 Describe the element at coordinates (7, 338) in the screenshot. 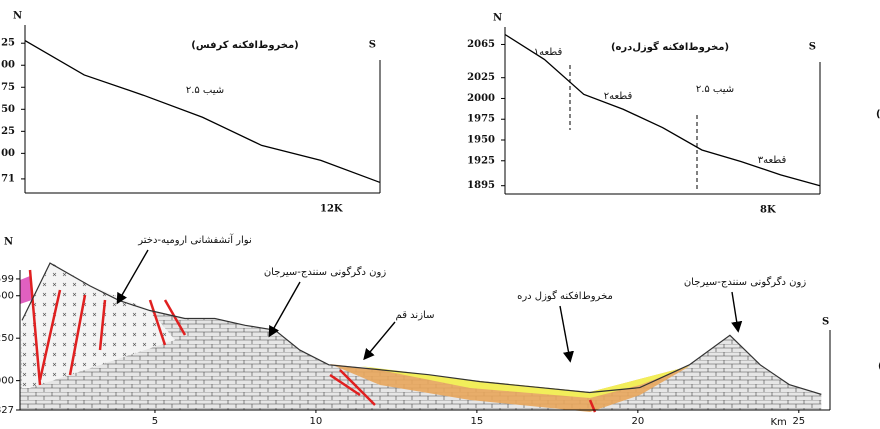

I see `y-tick-label: 1250` at that location.